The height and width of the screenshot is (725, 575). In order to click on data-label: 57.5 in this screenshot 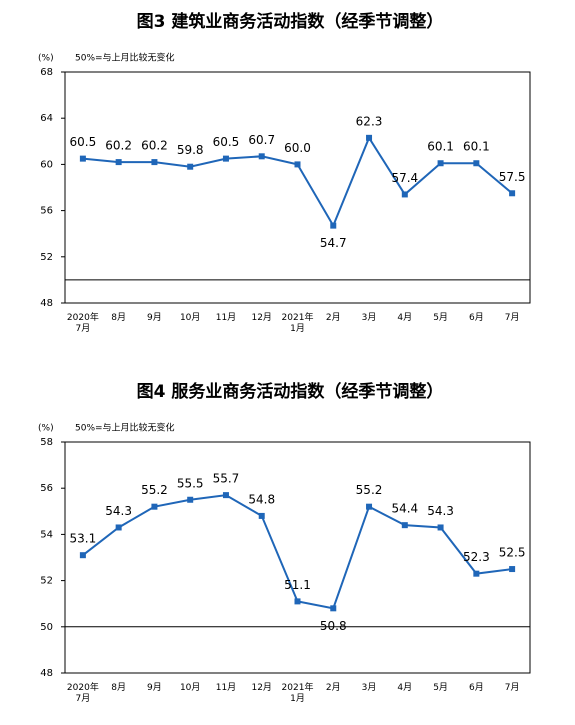, I will do `click(512, 177)`.